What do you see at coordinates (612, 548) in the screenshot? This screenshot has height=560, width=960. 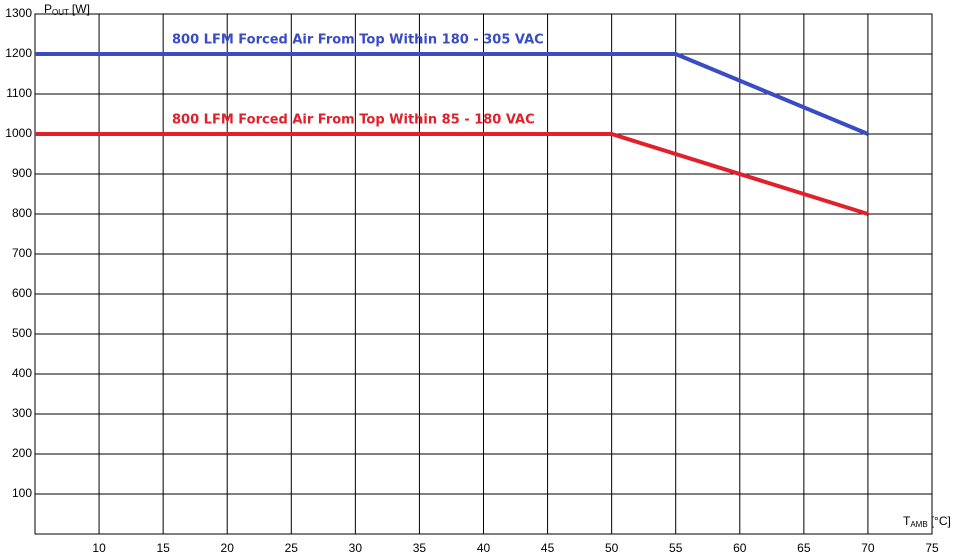 I see `x-tick-label: 50` at bounding box center [612, 548].